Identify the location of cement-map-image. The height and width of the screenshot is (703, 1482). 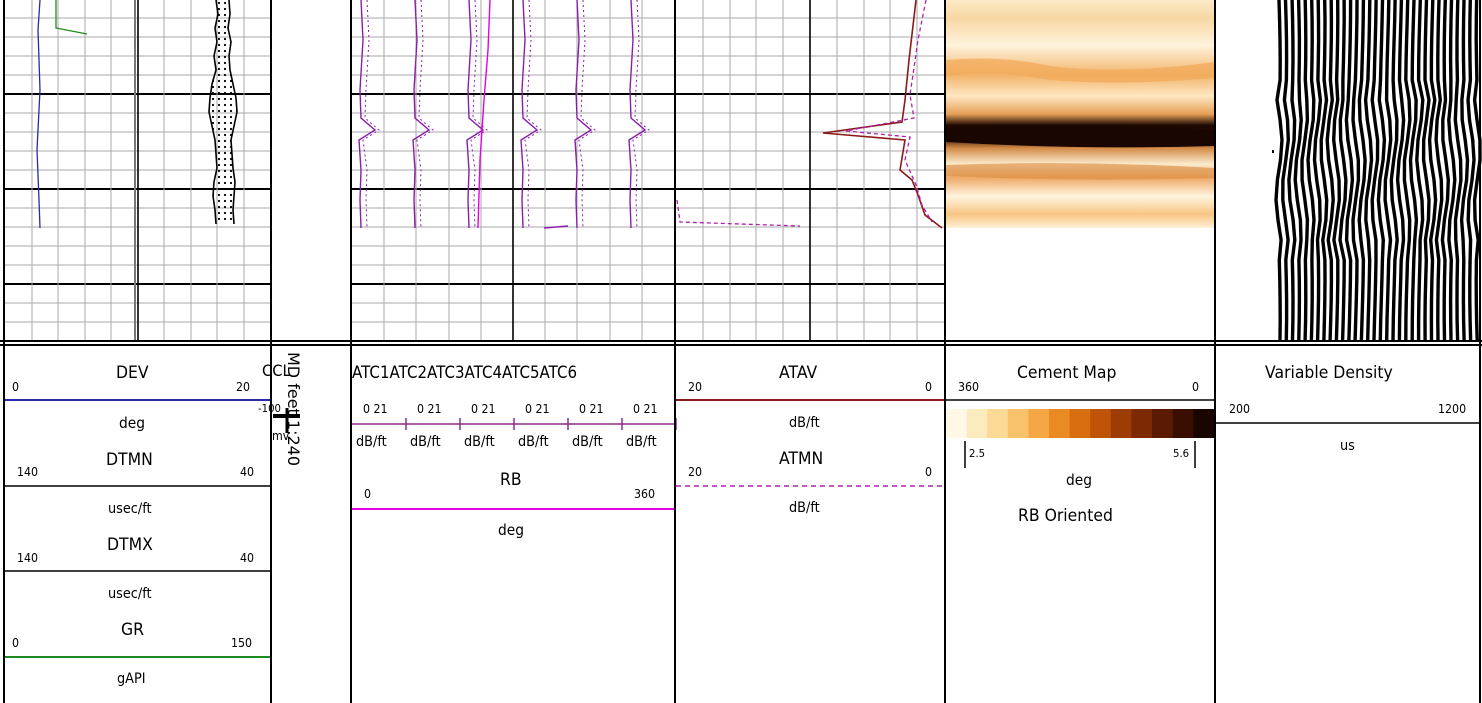
(1080, 114).